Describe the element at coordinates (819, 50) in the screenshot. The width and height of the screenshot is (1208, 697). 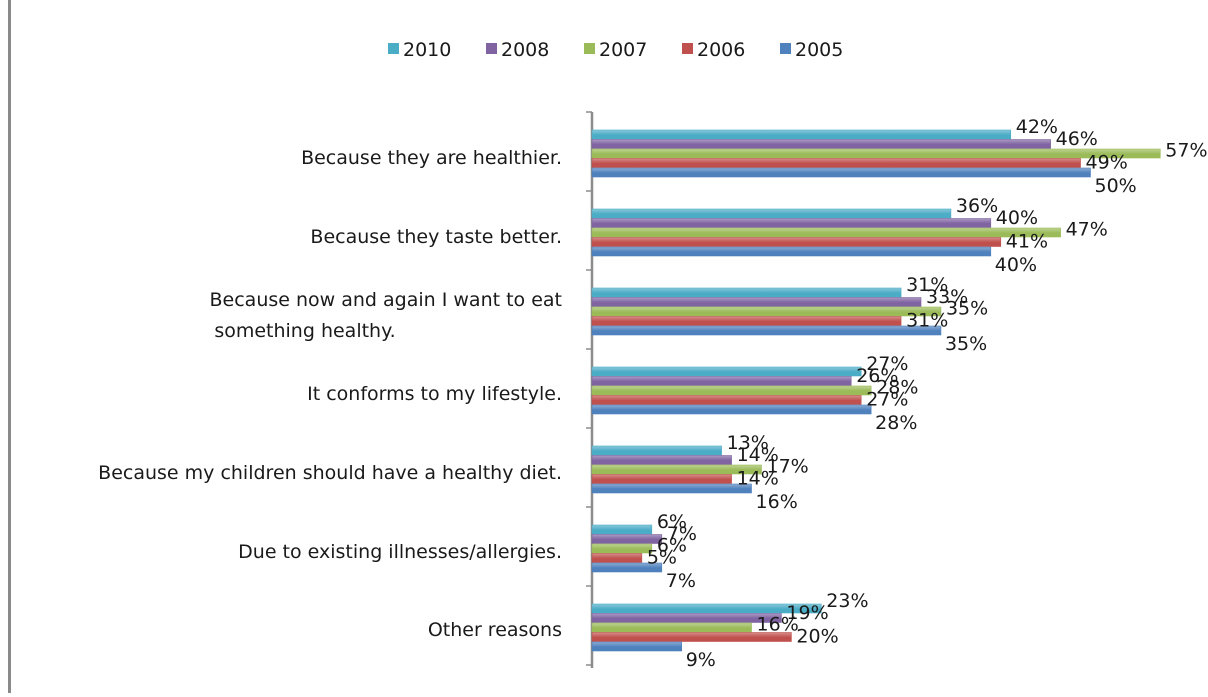
I see `legend-label: 2005` at that location.